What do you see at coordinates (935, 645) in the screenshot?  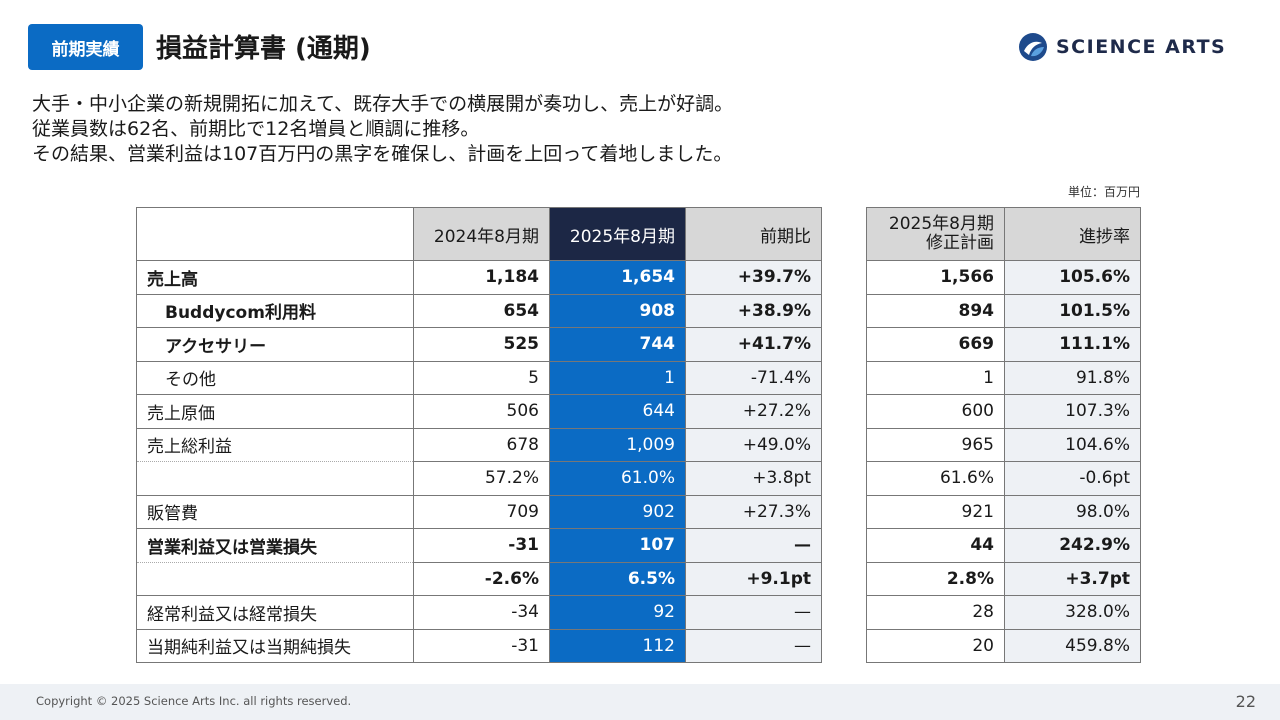 I see `plan-value: 20` at bounding box center [935, 645].